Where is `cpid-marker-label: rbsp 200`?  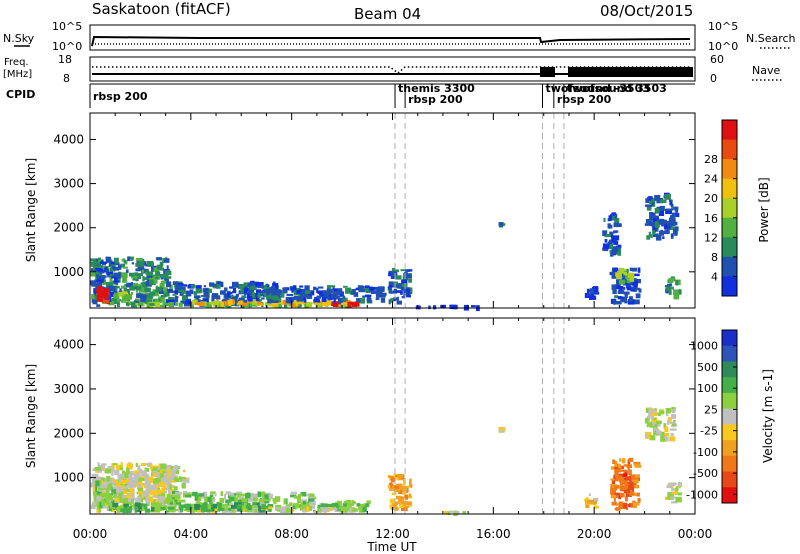 cpid-marker-label: rbsp 200 is located at coordinates (120, 96).